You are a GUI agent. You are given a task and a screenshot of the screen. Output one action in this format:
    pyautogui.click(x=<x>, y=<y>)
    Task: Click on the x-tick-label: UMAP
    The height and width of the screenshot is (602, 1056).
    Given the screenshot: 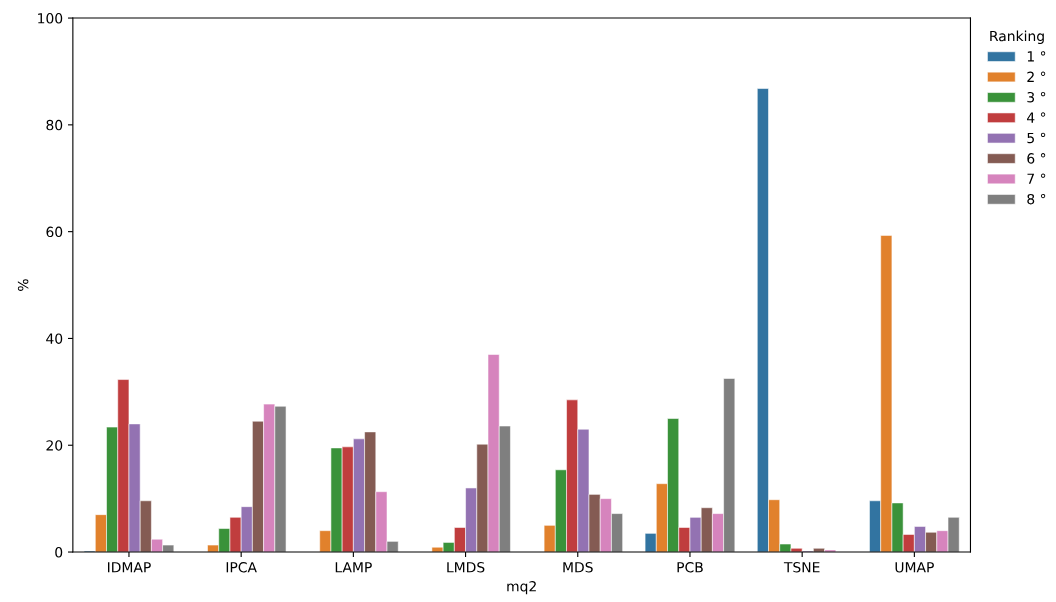 What is the action you would take?
    pyautogui.click(x=914, y=567)
    